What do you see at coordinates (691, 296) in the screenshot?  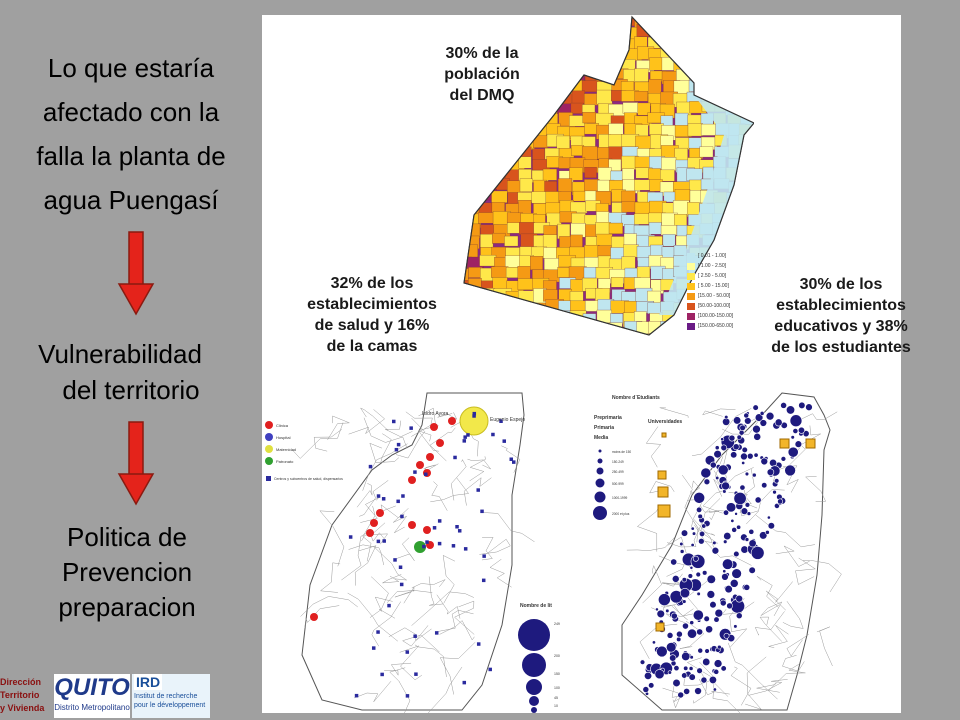 I see `population-legend-swatch` at bounding box center [691, 296].